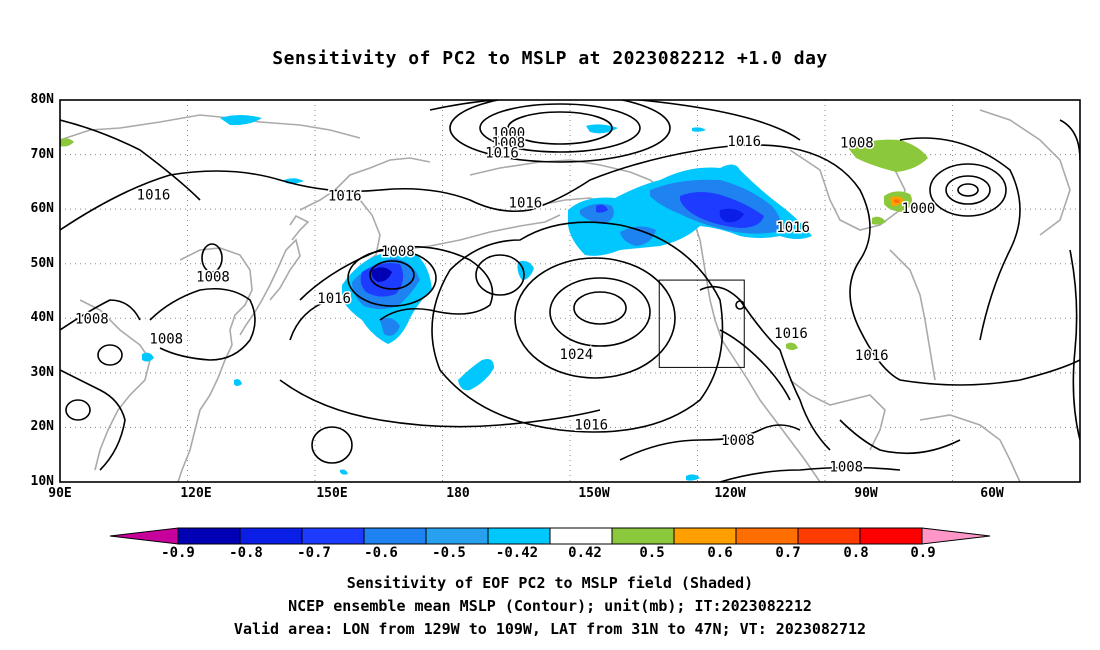 The width and height of the screenshot is (1100, 650). I want to click on lon-label-150w: 150W, so click(594, 493).